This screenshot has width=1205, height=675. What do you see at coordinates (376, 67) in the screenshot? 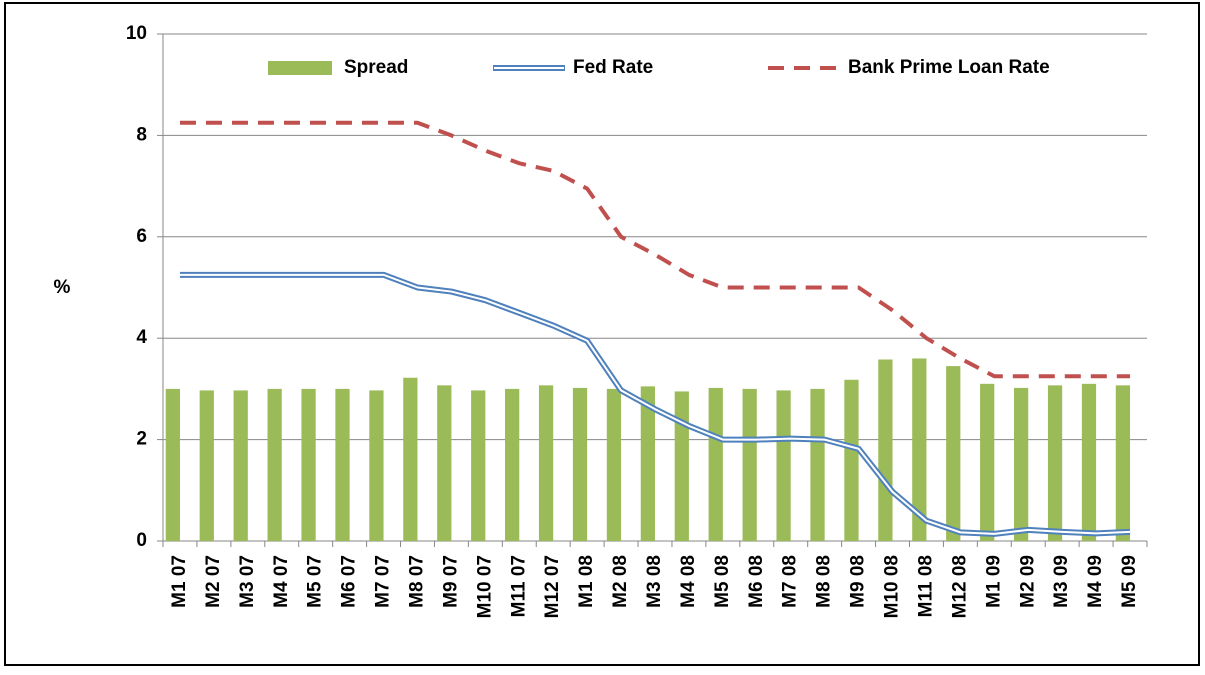
I see `legend-label: Spread` at bounding box center [376, 67].